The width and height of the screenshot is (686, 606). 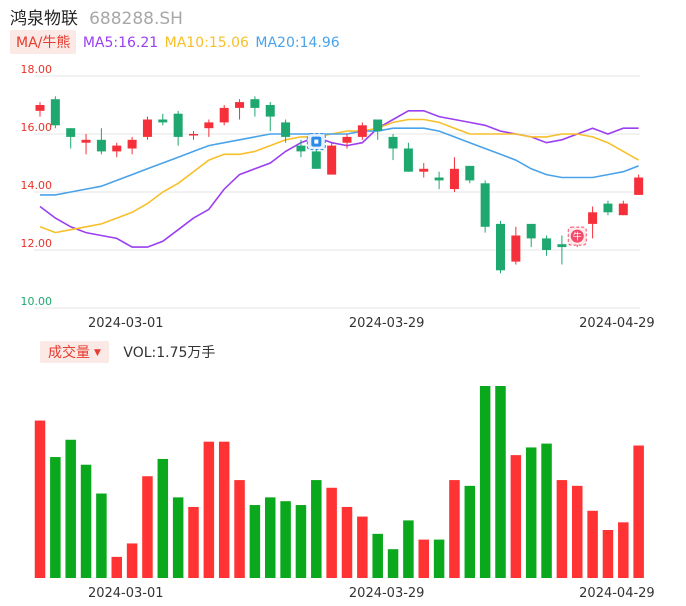 What do you see at coordinates (43, 42) in the screenshot?
I see `ma-indicator-selector: MA/牛熊` at bounding box center [43, 42].